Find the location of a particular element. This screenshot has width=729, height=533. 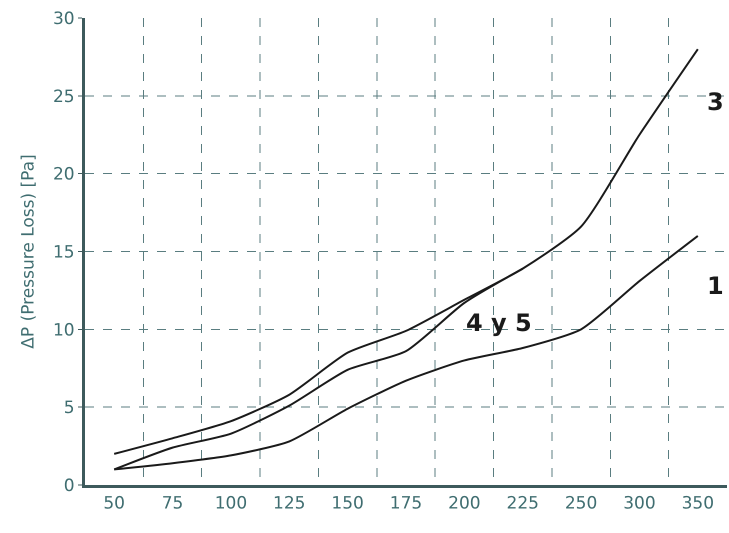

x-tick-label: 50 is located at coordinates (114, 503).